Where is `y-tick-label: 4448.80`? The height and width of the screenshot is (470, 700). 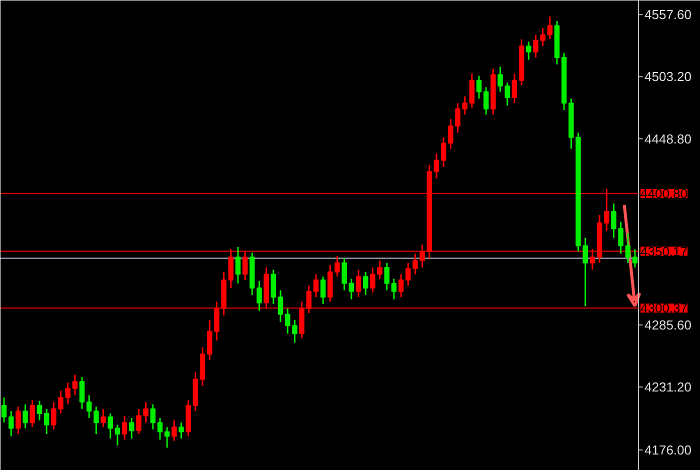 y-tick-label: 4448.80 is located at coordinates (668, 138).